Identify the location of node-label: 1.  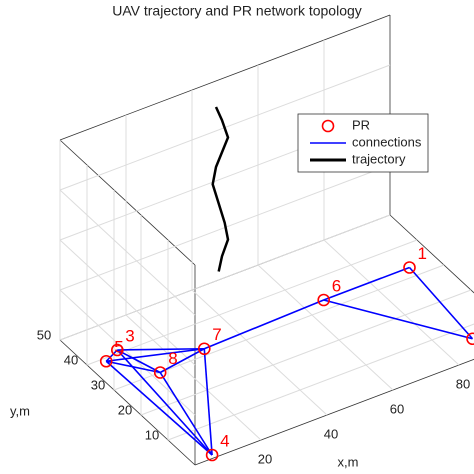
(422, 253).